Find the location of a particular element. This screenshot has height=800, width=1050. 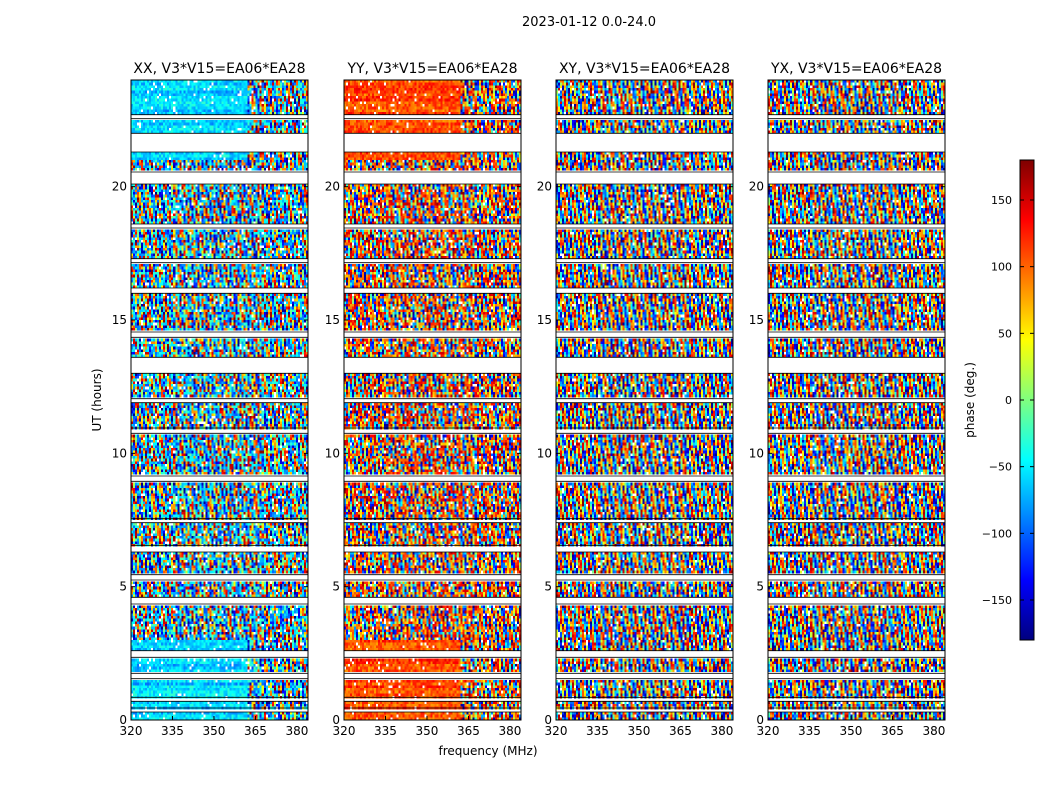

colorbar-label: phase (deg.) is located at coordinates (970, 400).